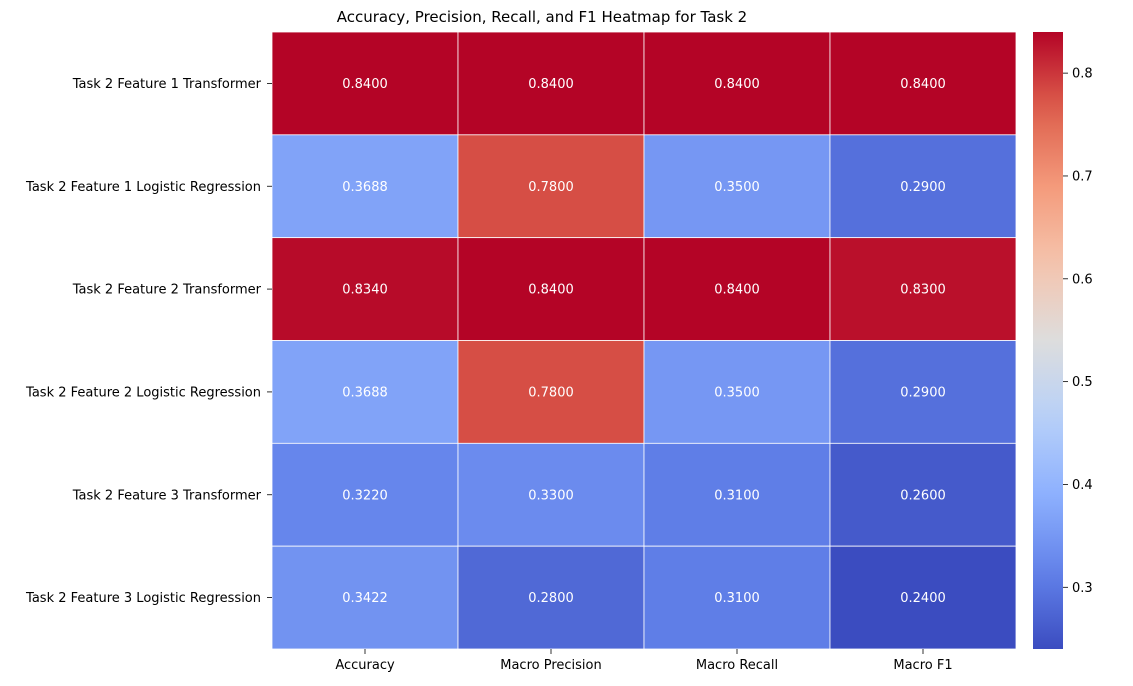  I want to click on colorbar-tick-label: 0.8, so click(1082, 74).